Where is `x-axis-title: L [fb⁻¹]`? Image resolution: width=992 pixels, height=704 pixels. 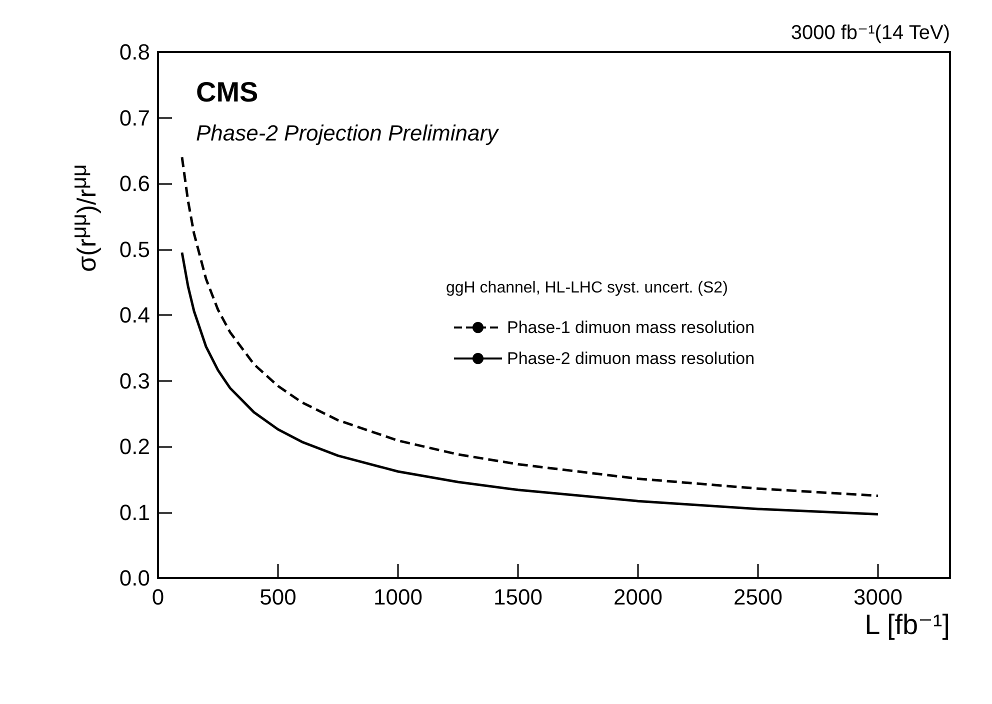
x-axis-title: L [fb⁻¹] is located at coordinates (907, 624).